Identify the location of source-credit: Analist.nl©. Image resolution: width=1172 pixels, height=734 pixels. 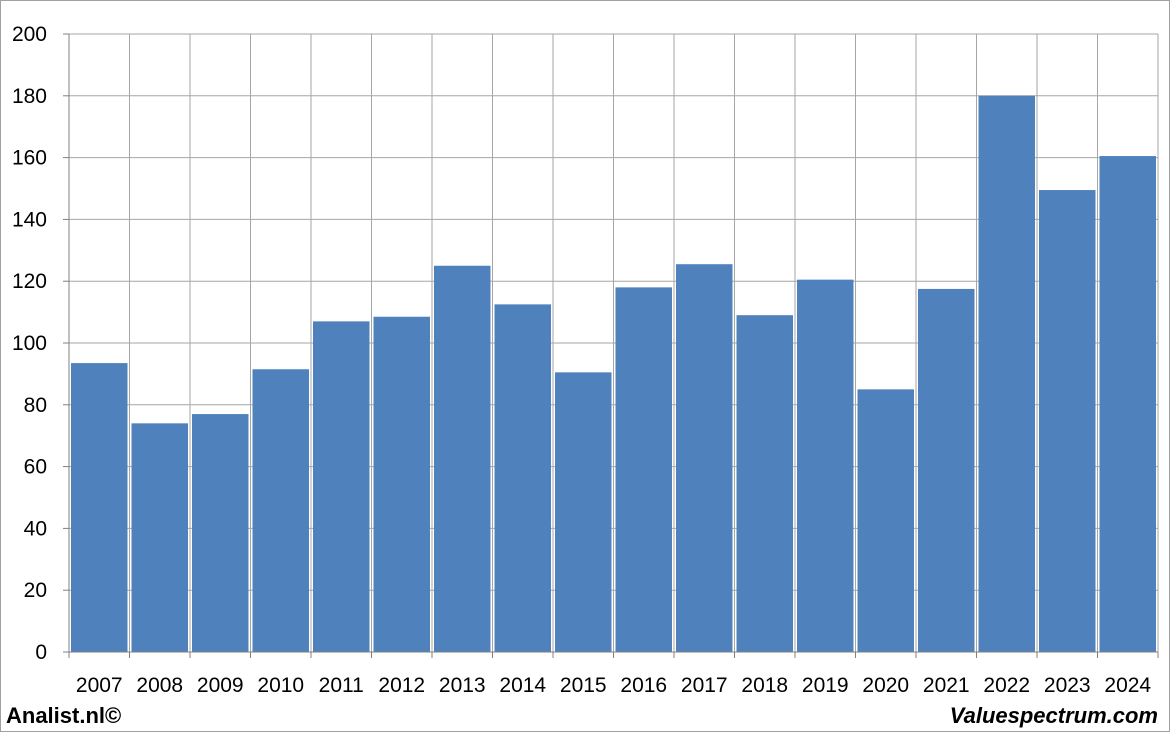
(64, 715).